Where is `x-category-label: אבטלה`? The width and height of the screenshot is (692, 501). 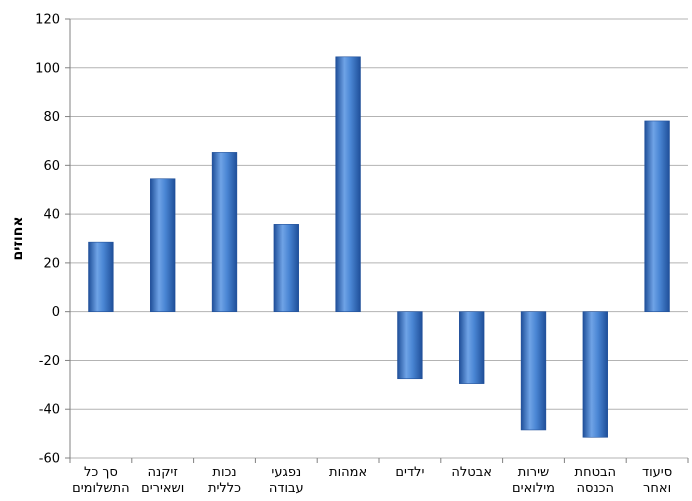
x-category-label: אבטלה is located at coordinates (471, 472).